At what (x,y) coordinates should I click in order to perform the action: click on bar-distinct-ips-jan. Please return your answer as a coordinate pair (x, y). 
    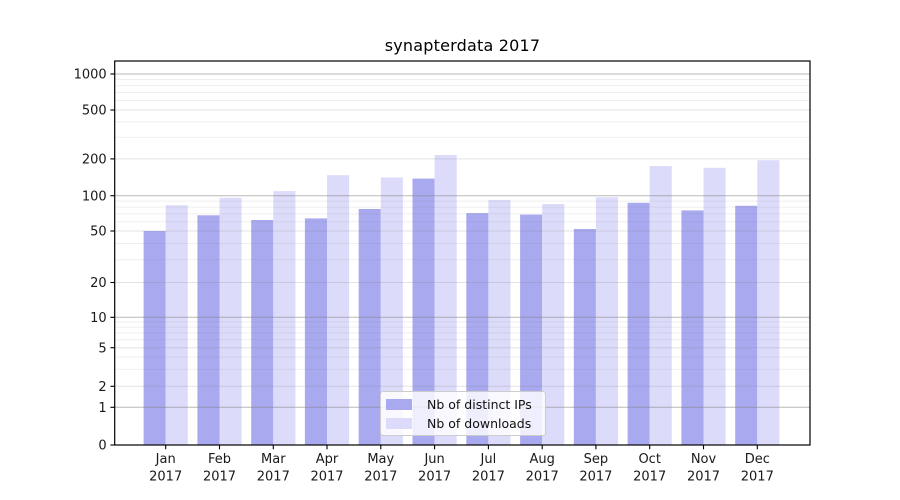
    Looking at the image, I should click on (154, 338).